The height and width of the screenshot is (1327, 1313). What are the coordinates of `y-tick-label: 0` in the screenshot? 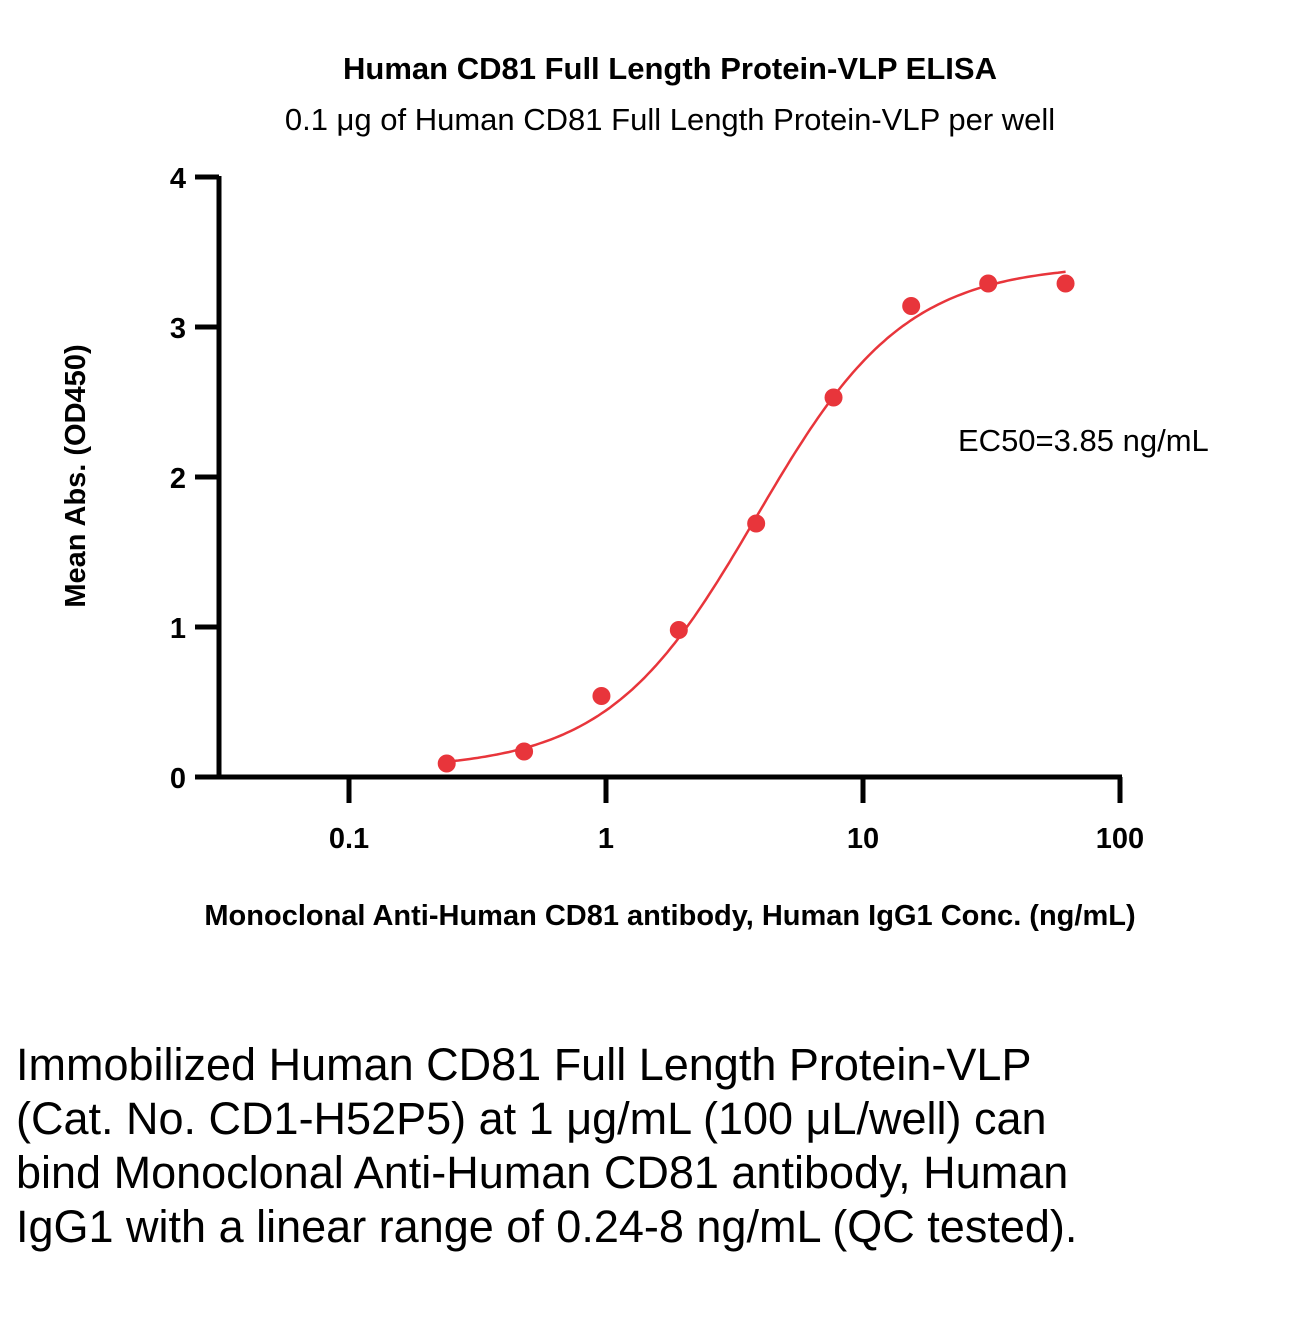 It's located at (178, 779).